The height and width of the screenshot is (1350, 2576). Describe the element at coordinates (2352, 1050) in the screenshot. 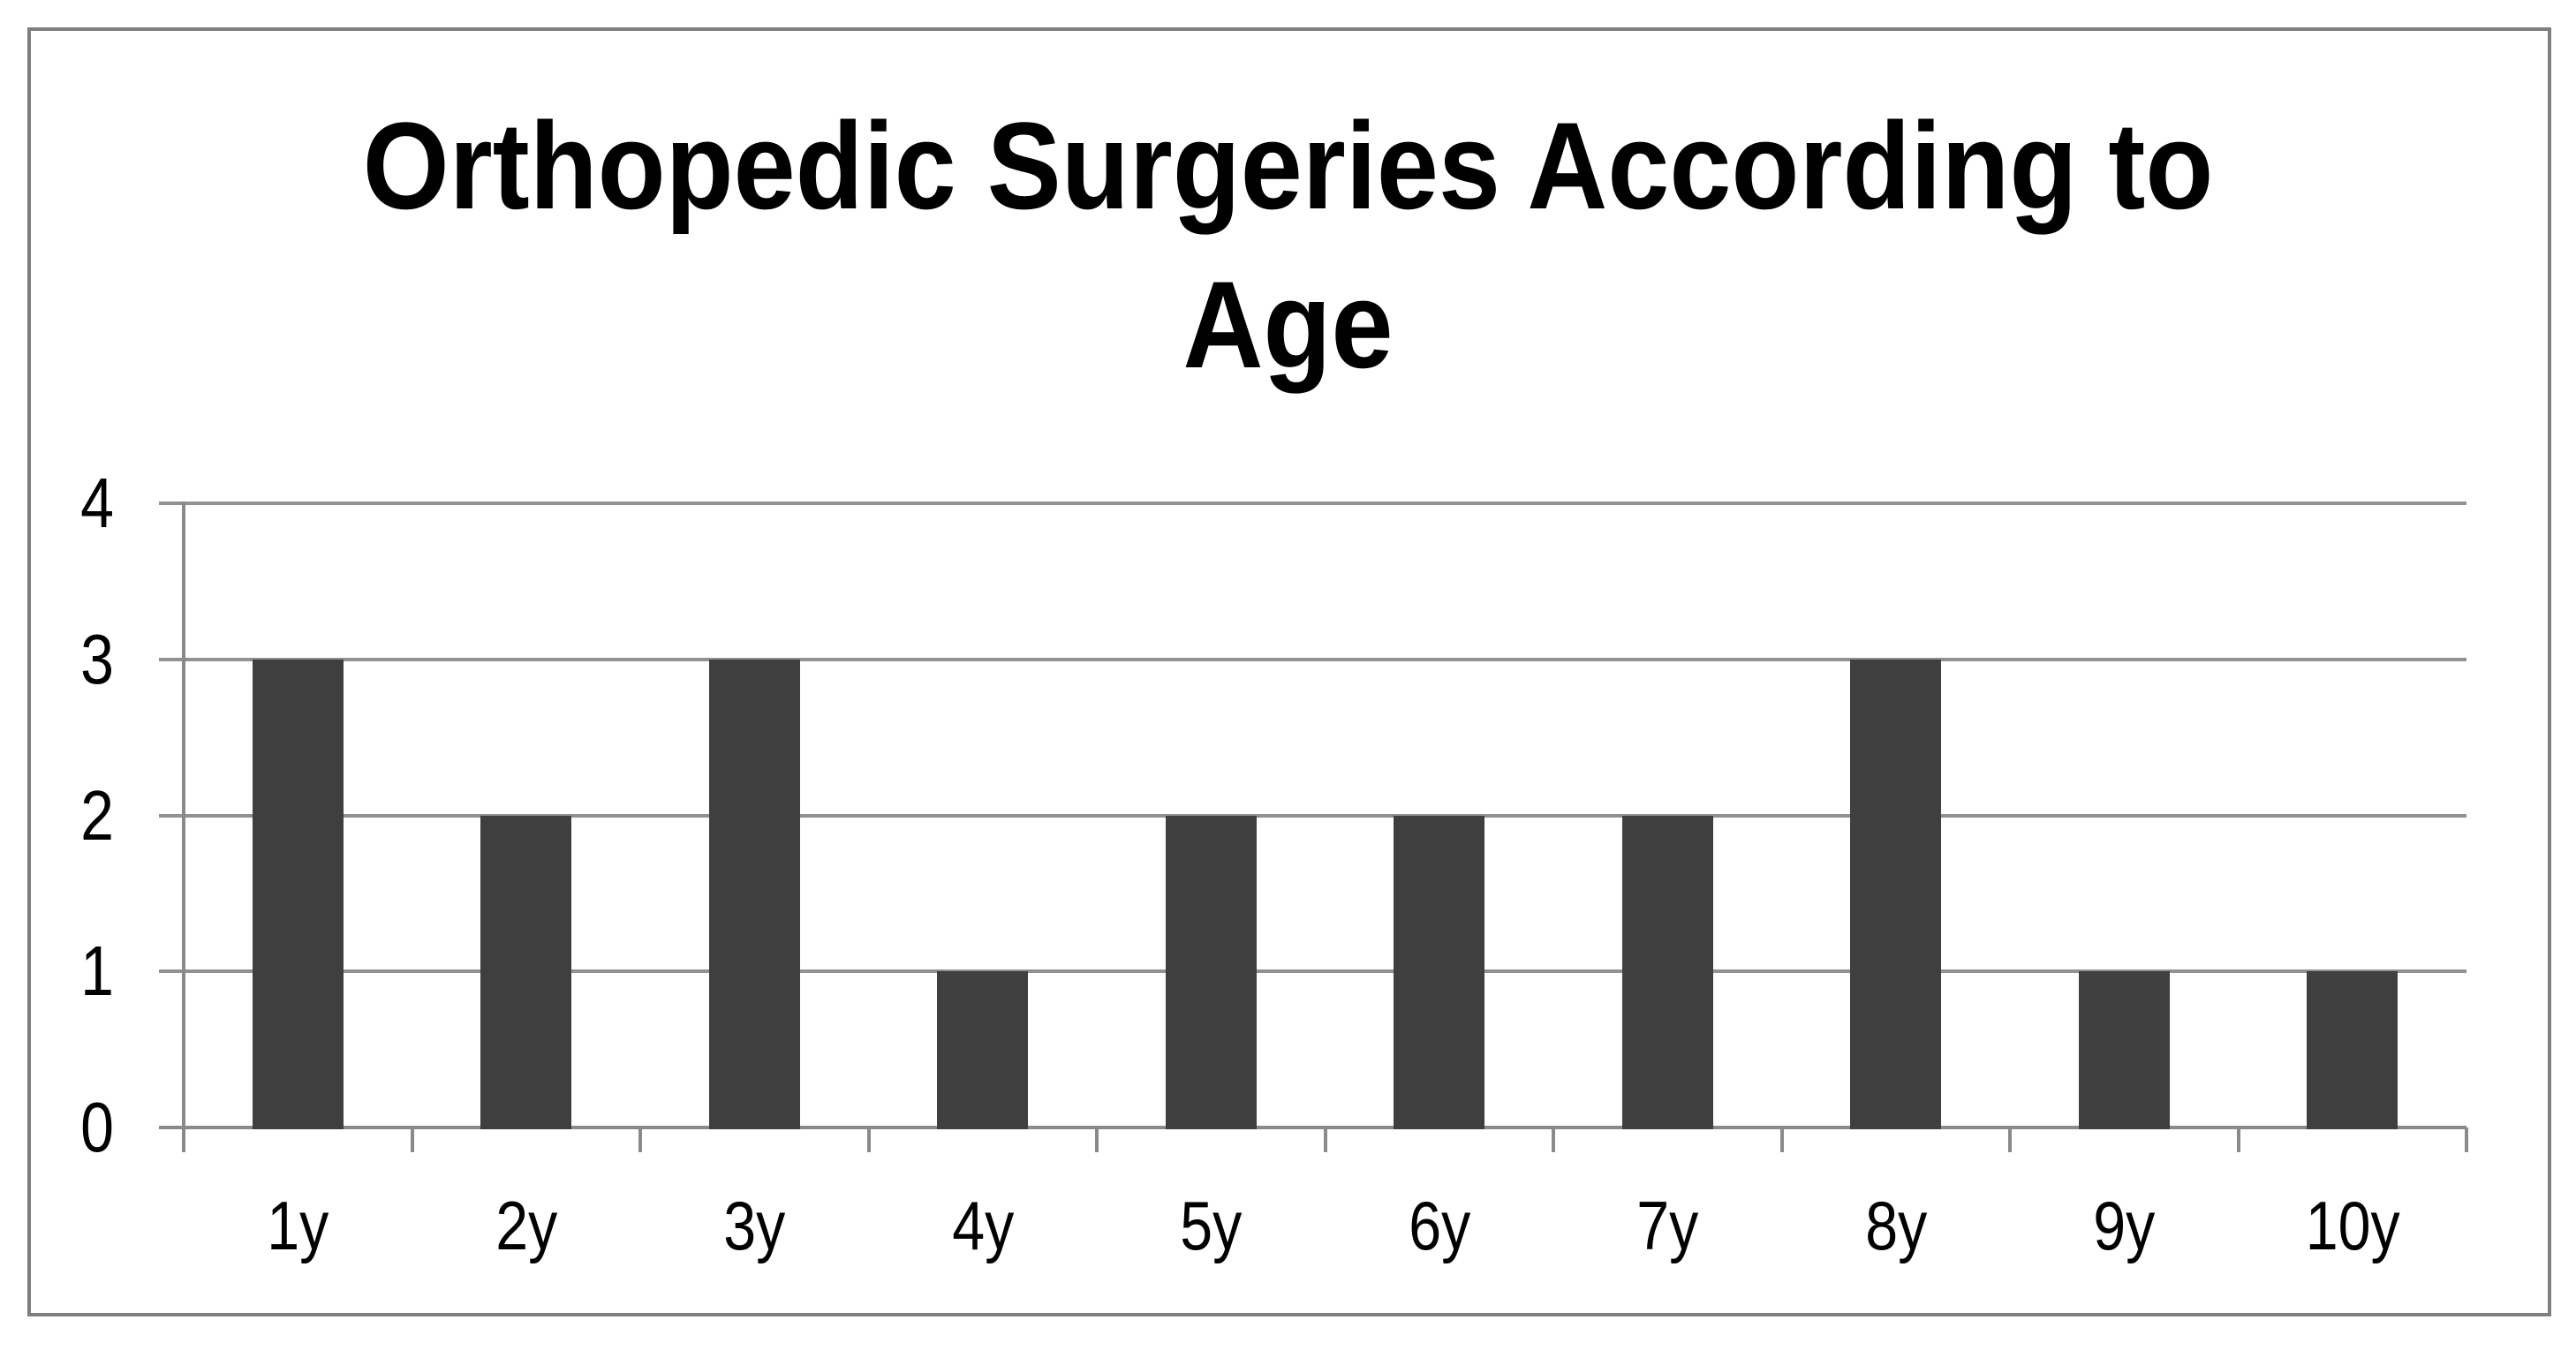

I see `bar-10y` at that location.